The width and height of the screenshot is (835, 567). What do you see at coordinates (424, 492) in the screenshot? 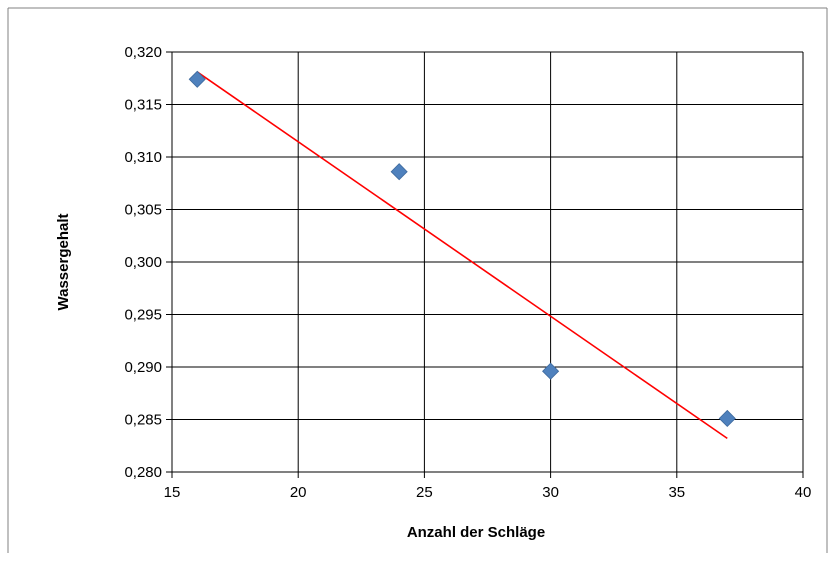
I see `x-tick-label: 25` at bounding box center [424, 492].